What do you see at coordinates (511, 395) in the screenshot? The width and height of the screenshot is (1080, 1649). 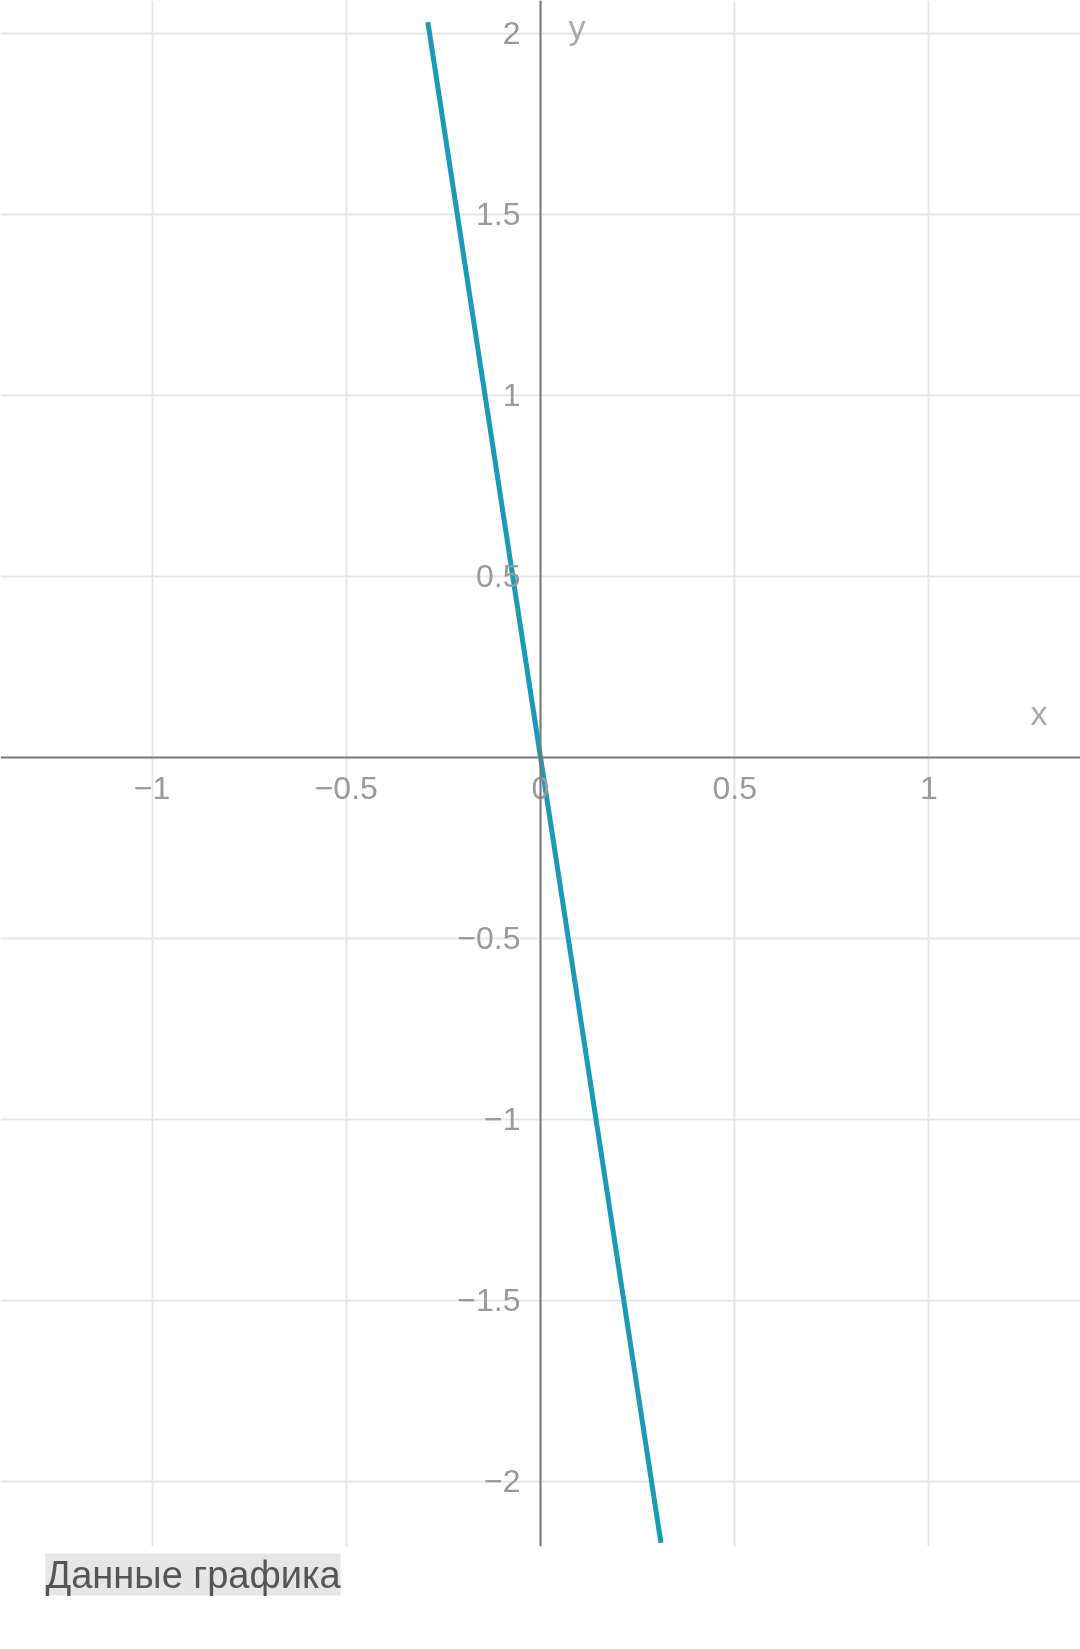 I see `y-tick-label: 1` at bounding box center [511, 395].